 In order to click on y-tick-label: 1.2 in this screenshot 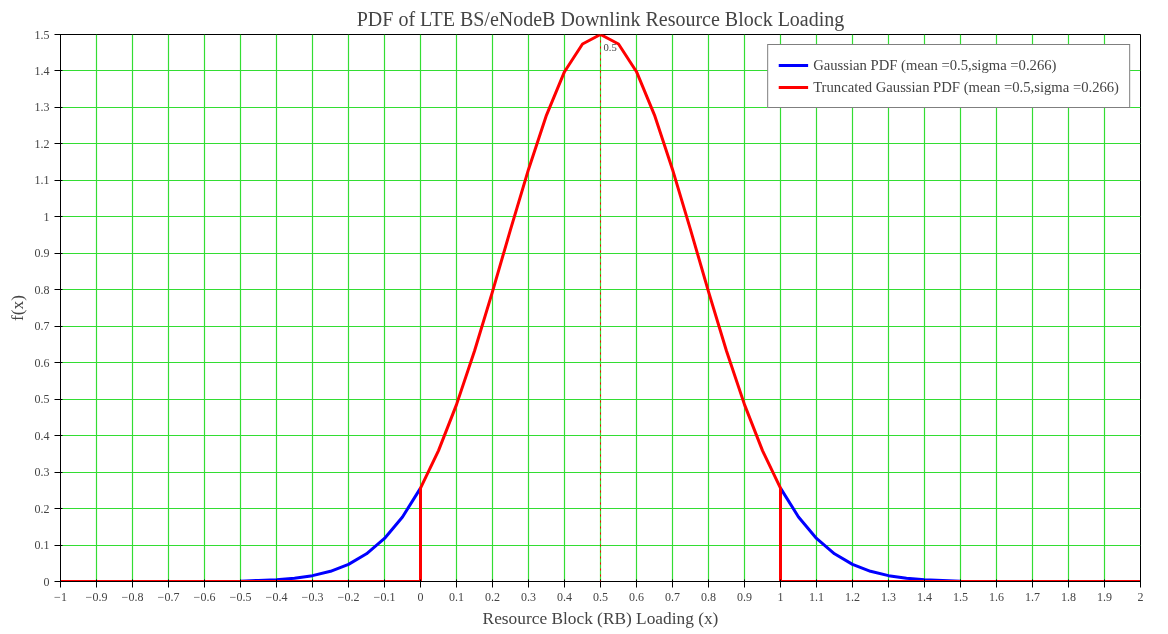, I will do `click(42, 143)`.